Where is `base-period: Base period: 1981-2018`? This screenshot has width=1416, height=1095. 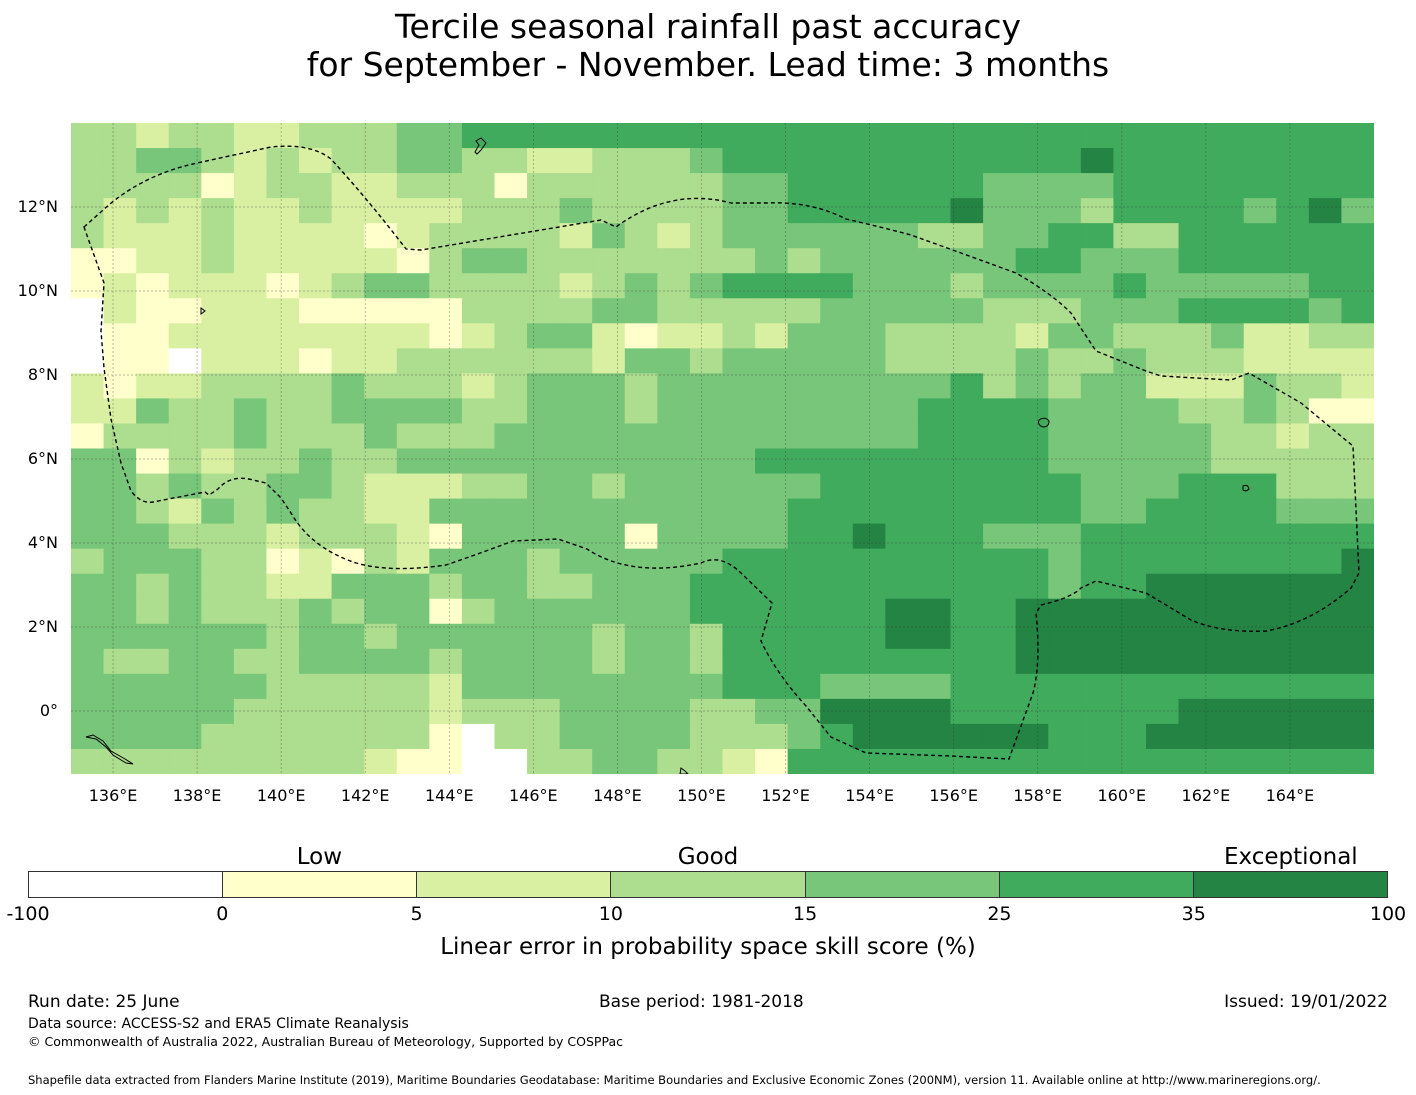
base-period: Base period: 1981-2018 is located at coordinates (701, 1002).